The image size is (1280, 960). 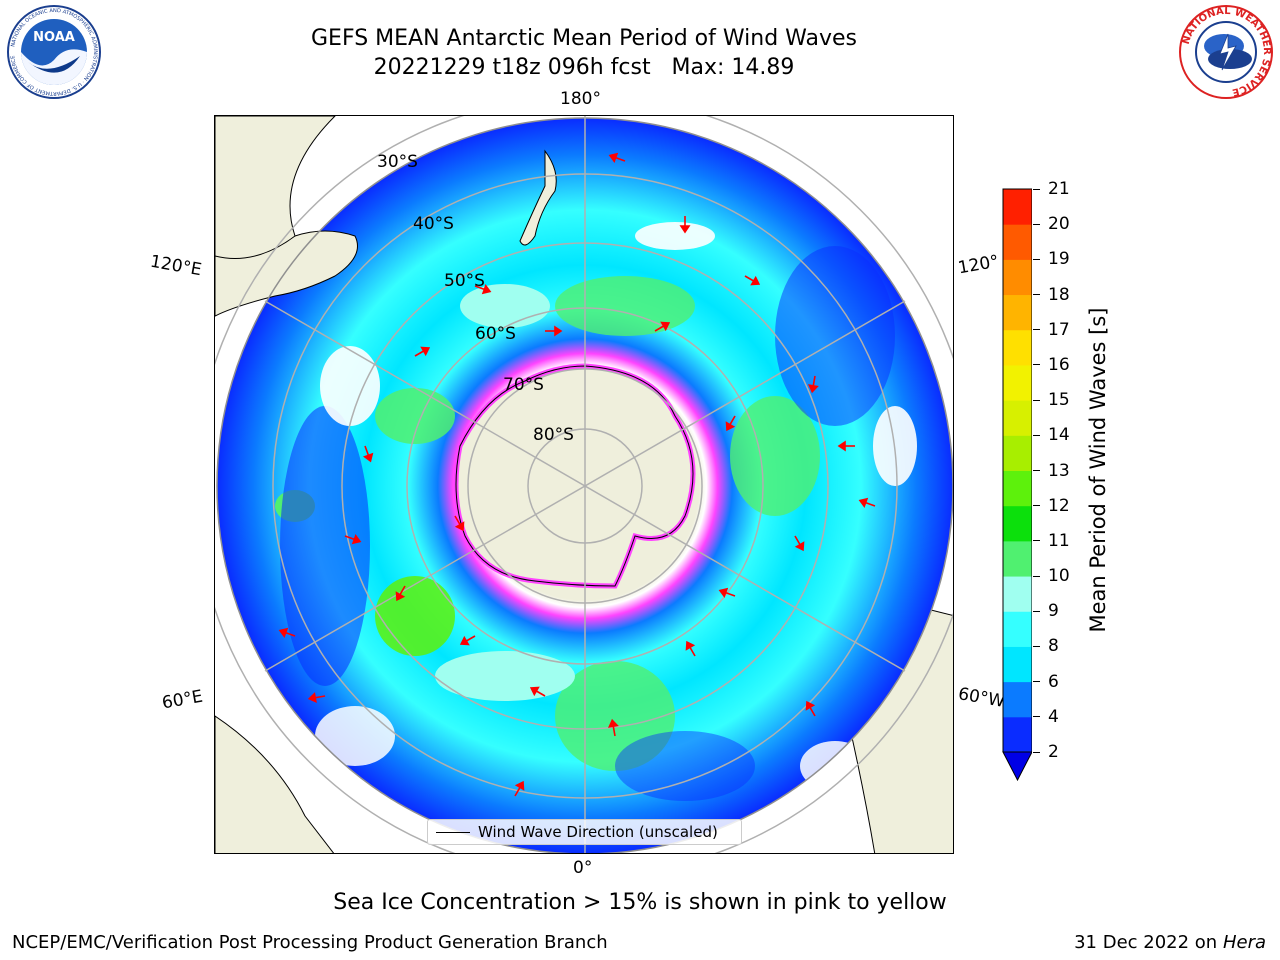 What do you see at coordinates (583, 868) in the screenshot?
I see `lon-label-0: 0°` at bounding box center [583, 868].